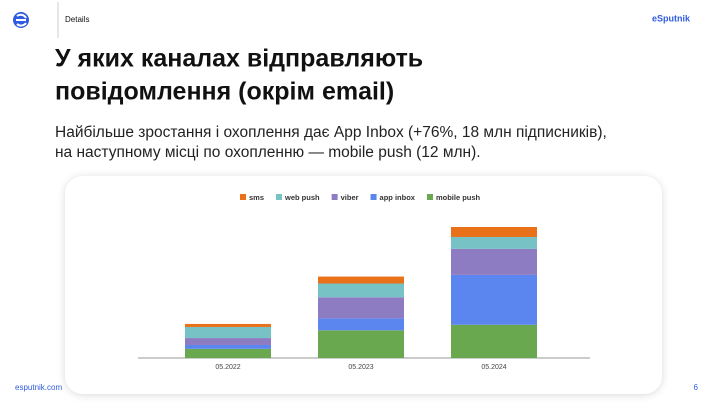 The width and height of the screenshot is (720, 405). Describe the element at coordinates (239, 59) in the screenshot. I see `title-line: У яких каналах відправляють` at that location.